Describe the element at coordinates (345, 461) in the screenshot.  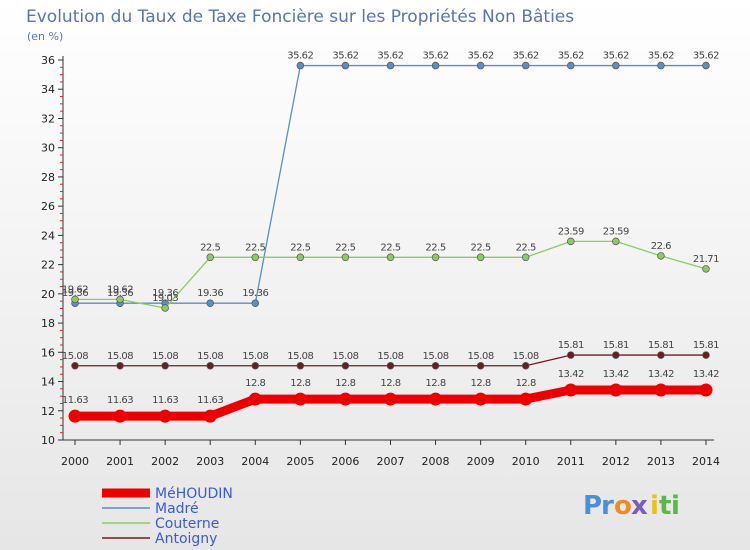
I see `x-tick-label: 2006` at that location.